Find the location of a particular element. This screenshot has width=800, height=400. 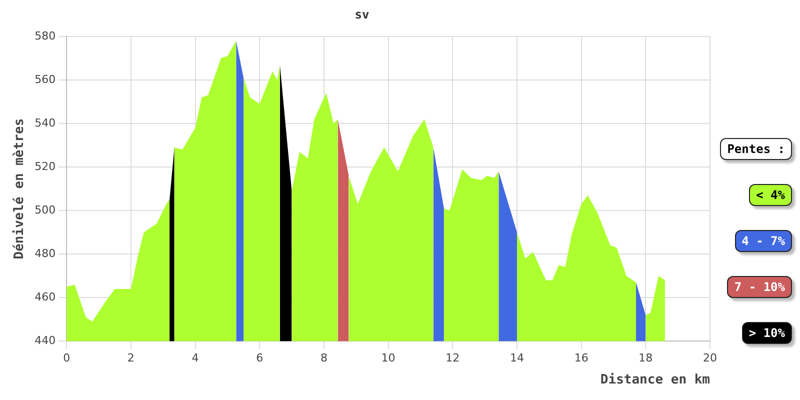

y-tick-label: 560 is located at coordinates (45, 79).